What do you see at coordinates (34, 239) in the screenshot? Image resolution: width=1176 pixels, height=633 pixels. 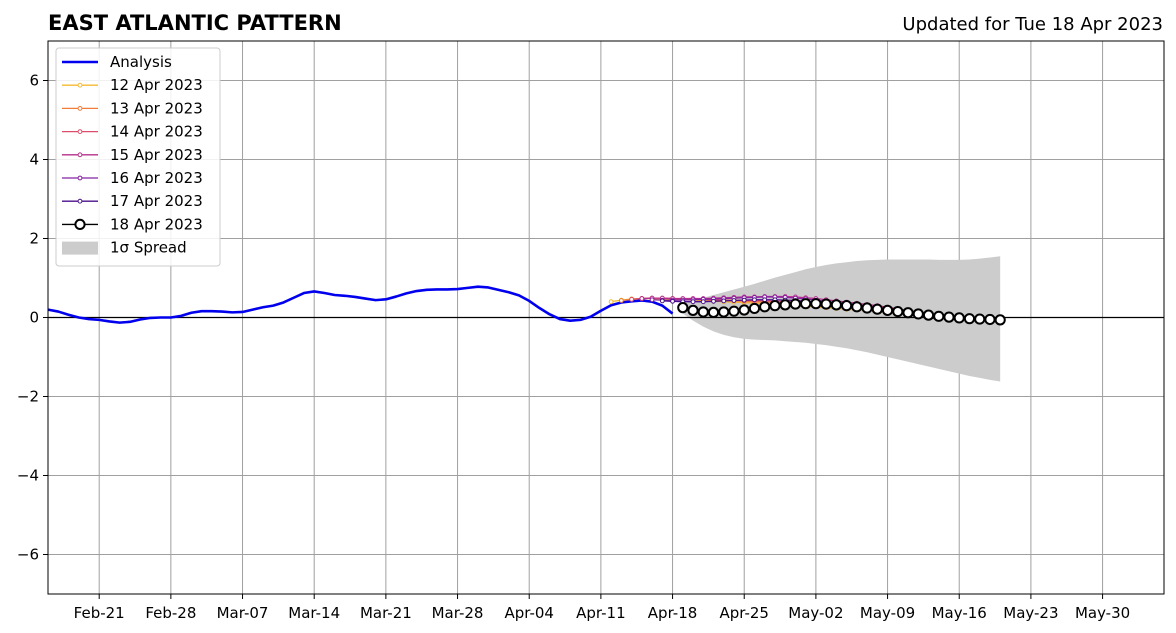 I see `y-tick-label: 2` at bounding box center [34, 239].